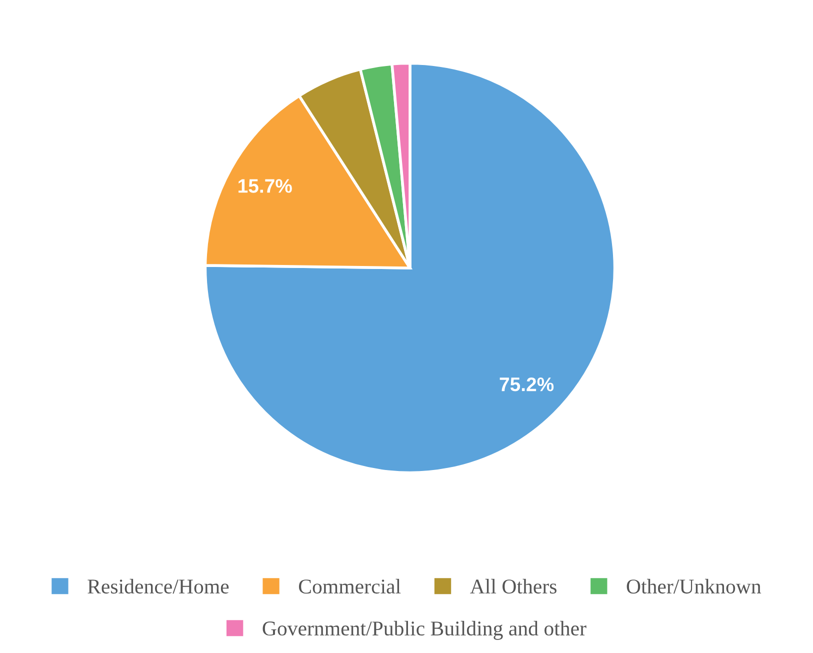  Describe the element at coordinates (265, 186) in the screenshot. I see `data-label: 15.7%` at that location.